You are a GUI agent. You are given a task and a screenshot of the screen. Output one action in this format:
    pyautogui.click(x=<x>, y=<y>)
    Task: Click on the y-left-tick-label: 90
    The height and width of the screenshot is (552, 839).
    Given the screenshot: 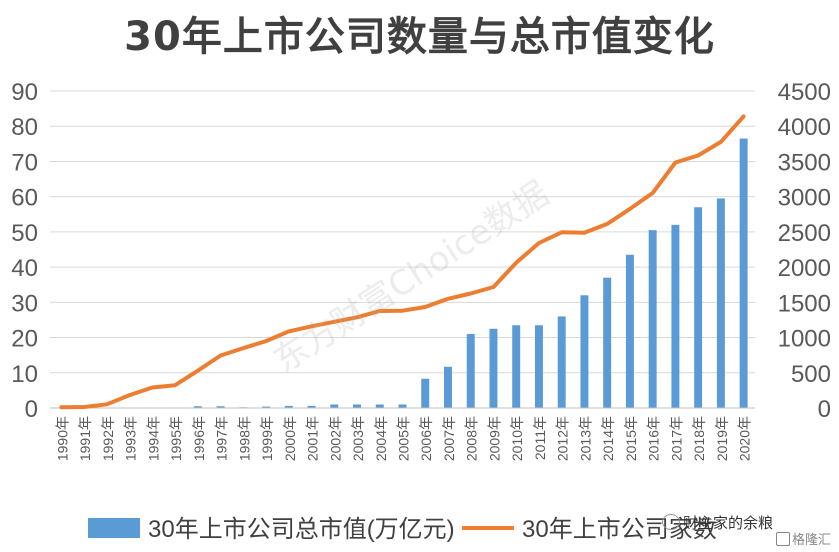 What is the action you would take?
    pyautogui.click(x=24, y=92)
    